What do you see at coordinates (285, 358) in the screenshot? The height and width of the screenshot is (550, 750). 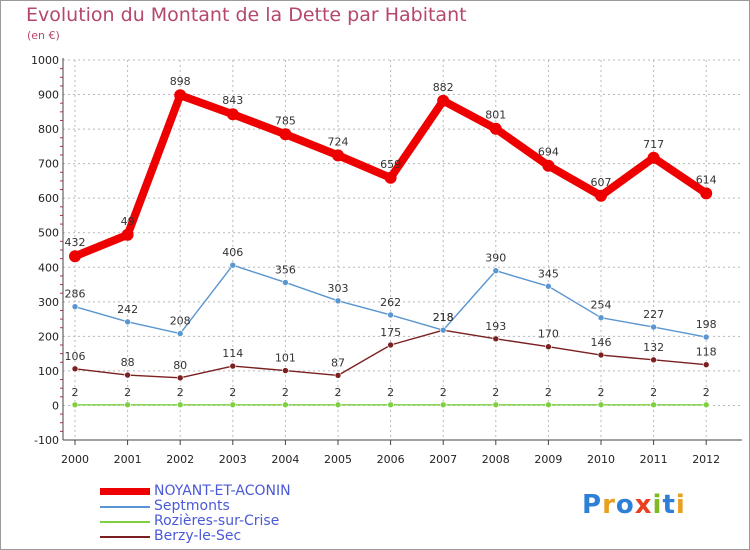 I see `value-label: 101` at bounding box center [285, 358].